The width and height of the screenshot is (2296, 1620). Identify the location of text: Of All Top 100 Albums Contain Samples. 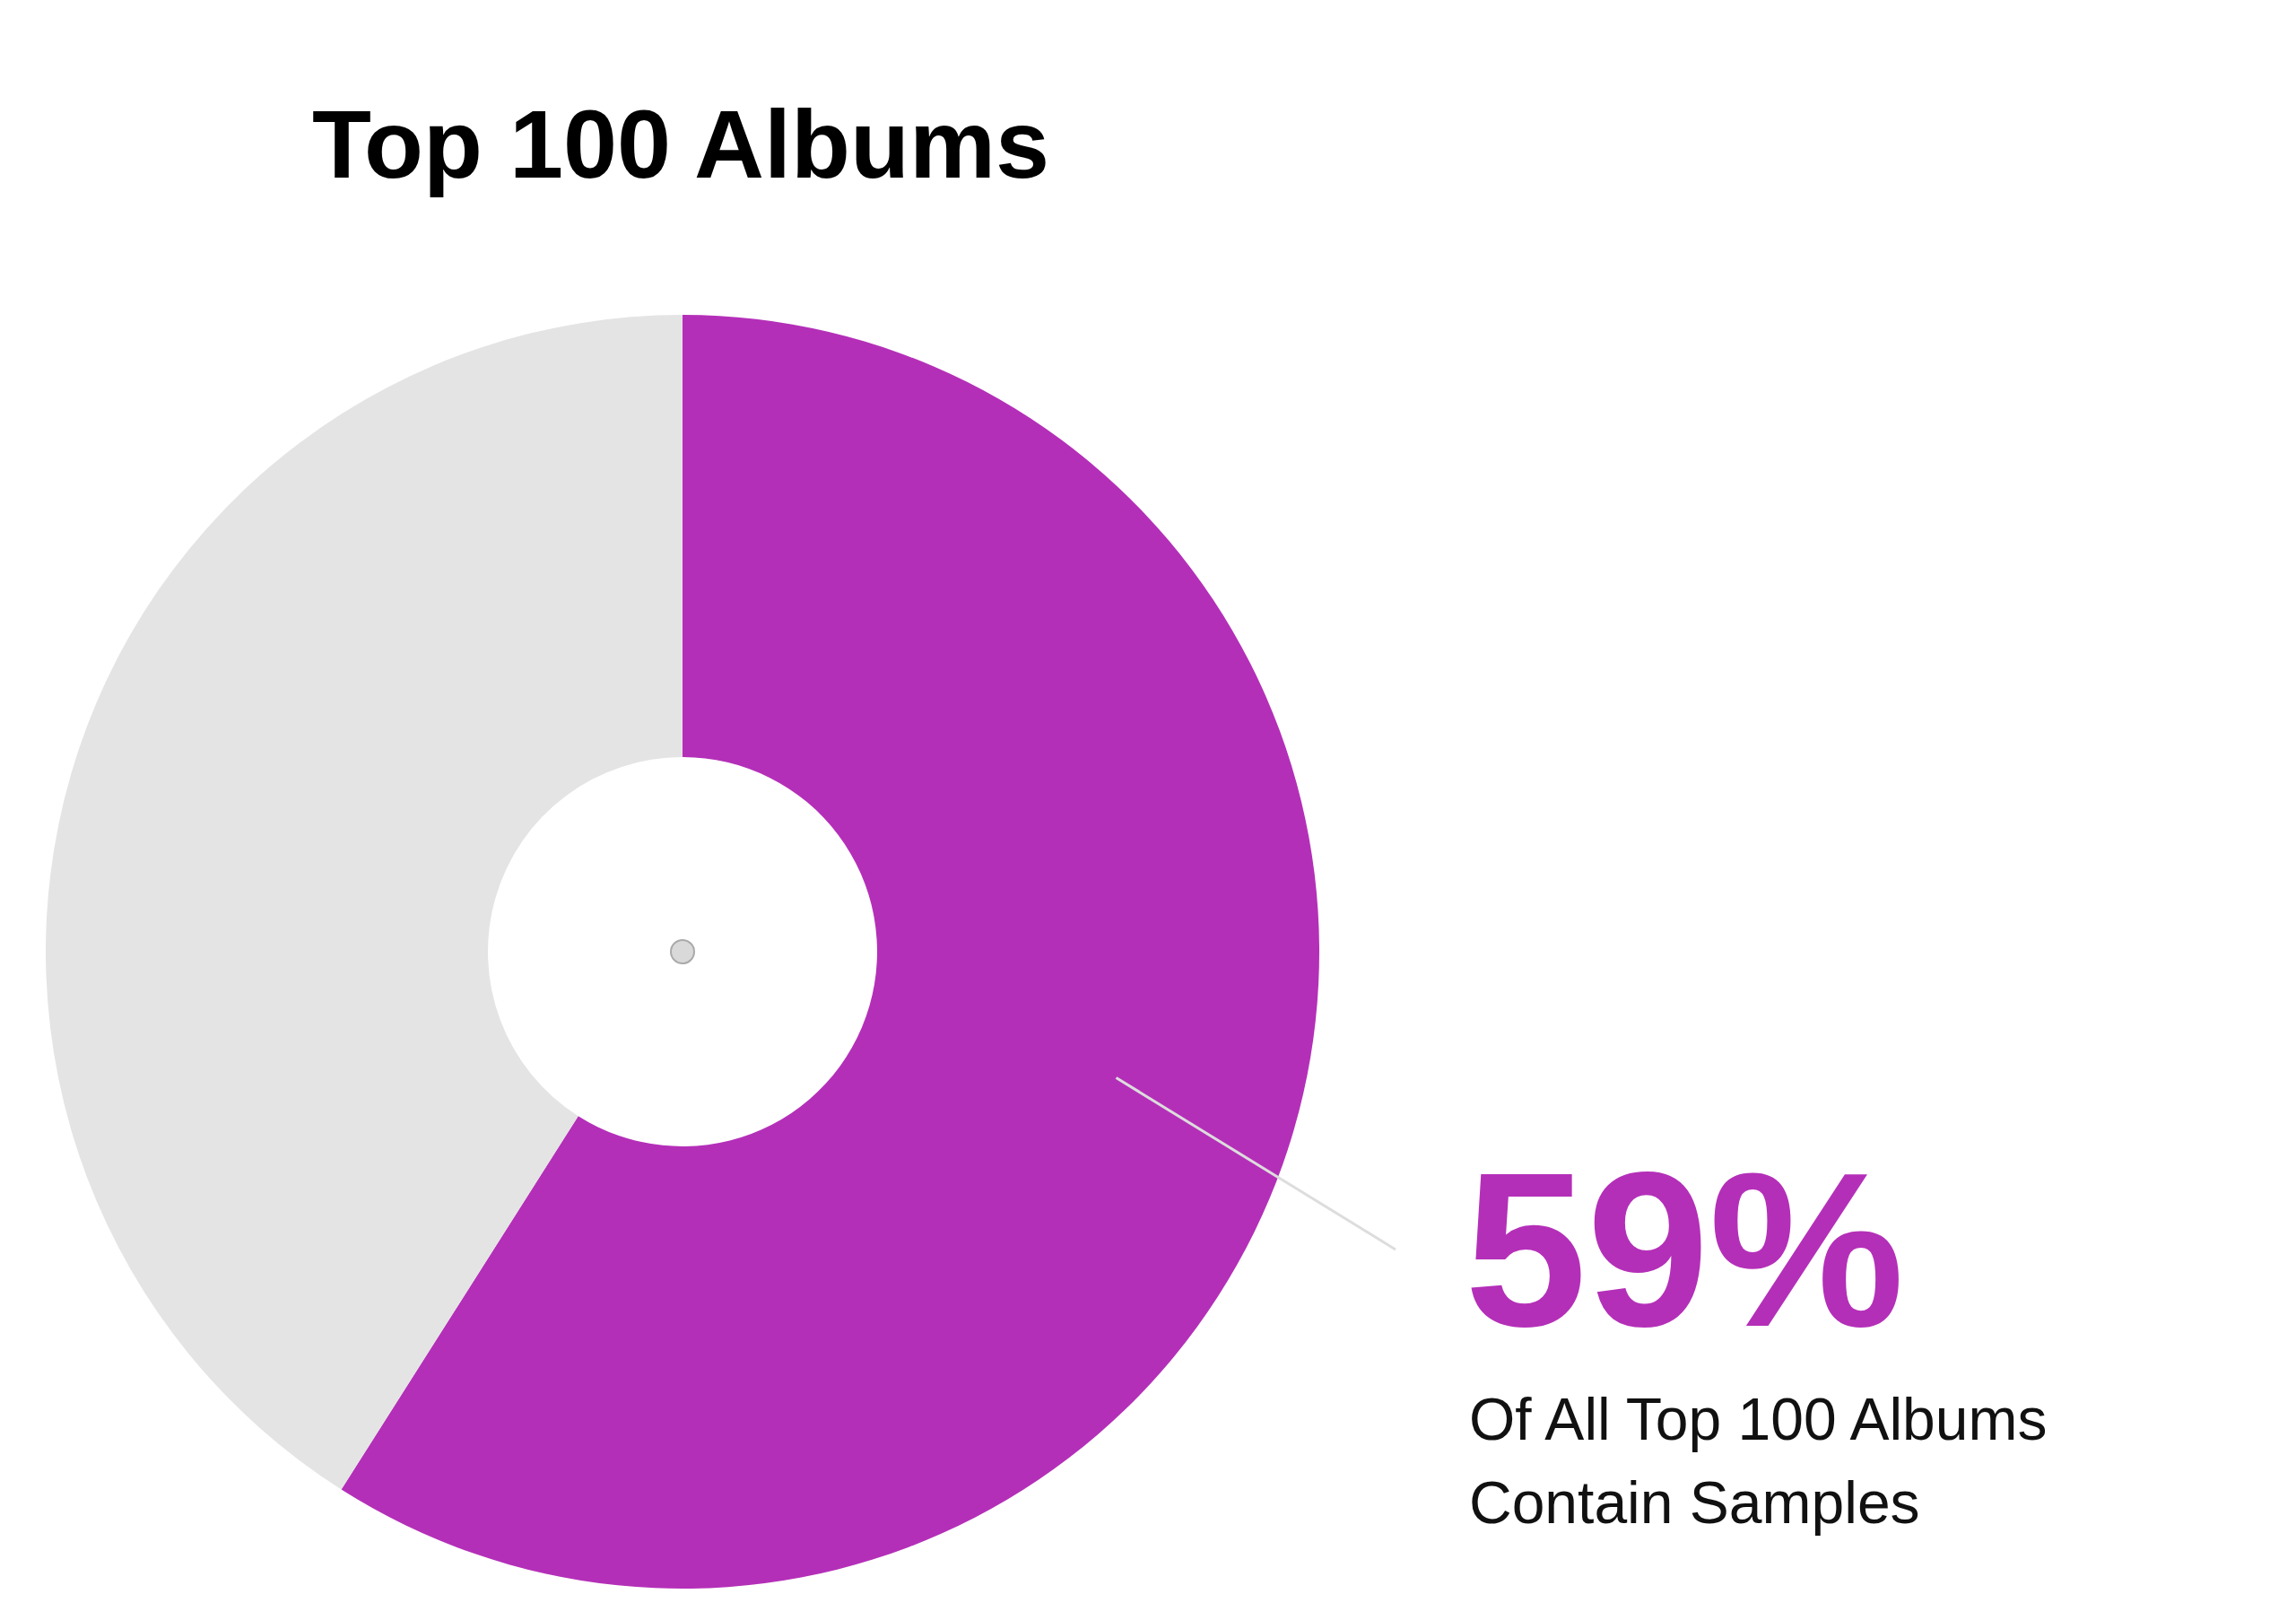
(1758, 1461).